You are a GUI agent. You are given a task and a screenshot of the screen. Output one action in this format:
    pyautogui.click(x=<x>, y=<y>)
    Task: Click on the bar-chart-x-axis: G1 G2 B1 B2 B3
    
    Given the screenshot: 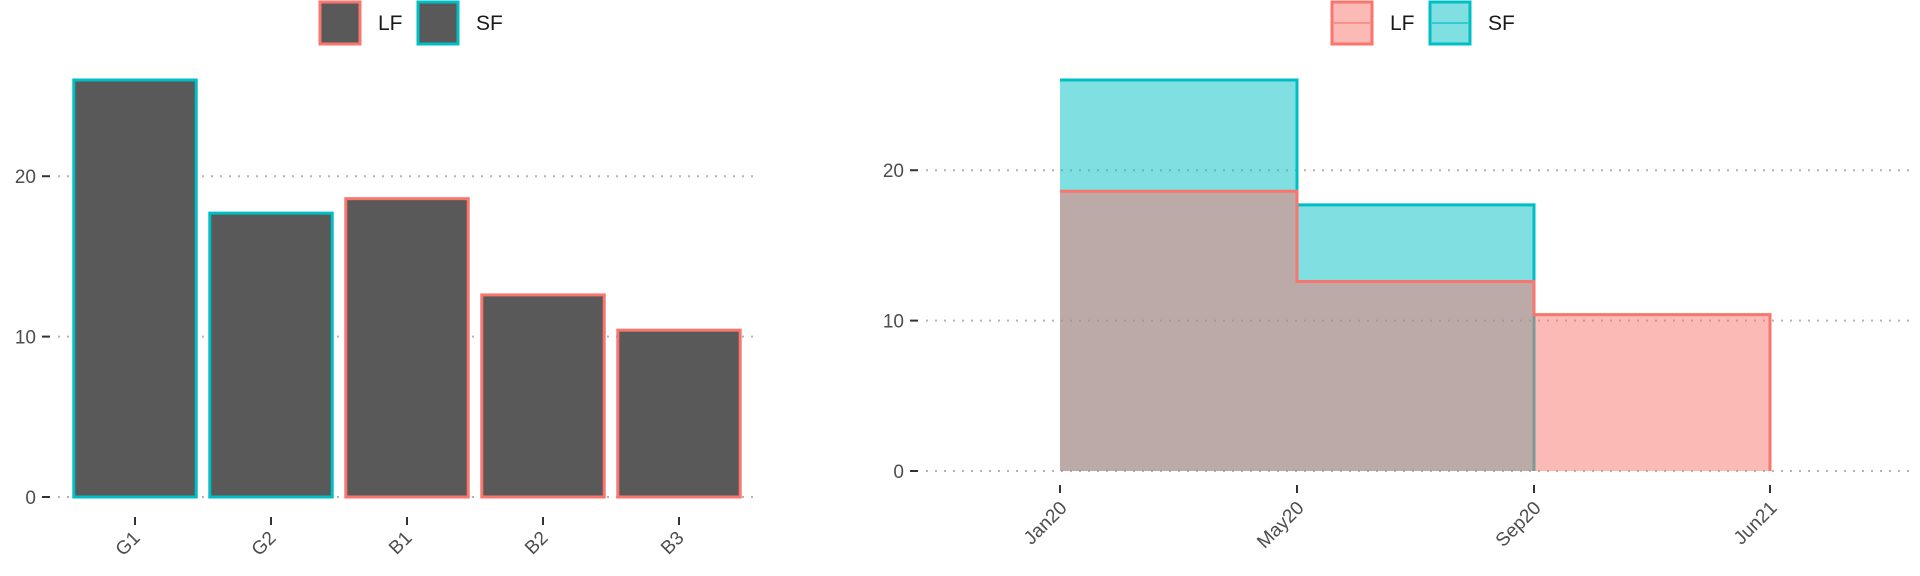 What is the action you would take?
    pyautogui.click(x=400, y=538)
    